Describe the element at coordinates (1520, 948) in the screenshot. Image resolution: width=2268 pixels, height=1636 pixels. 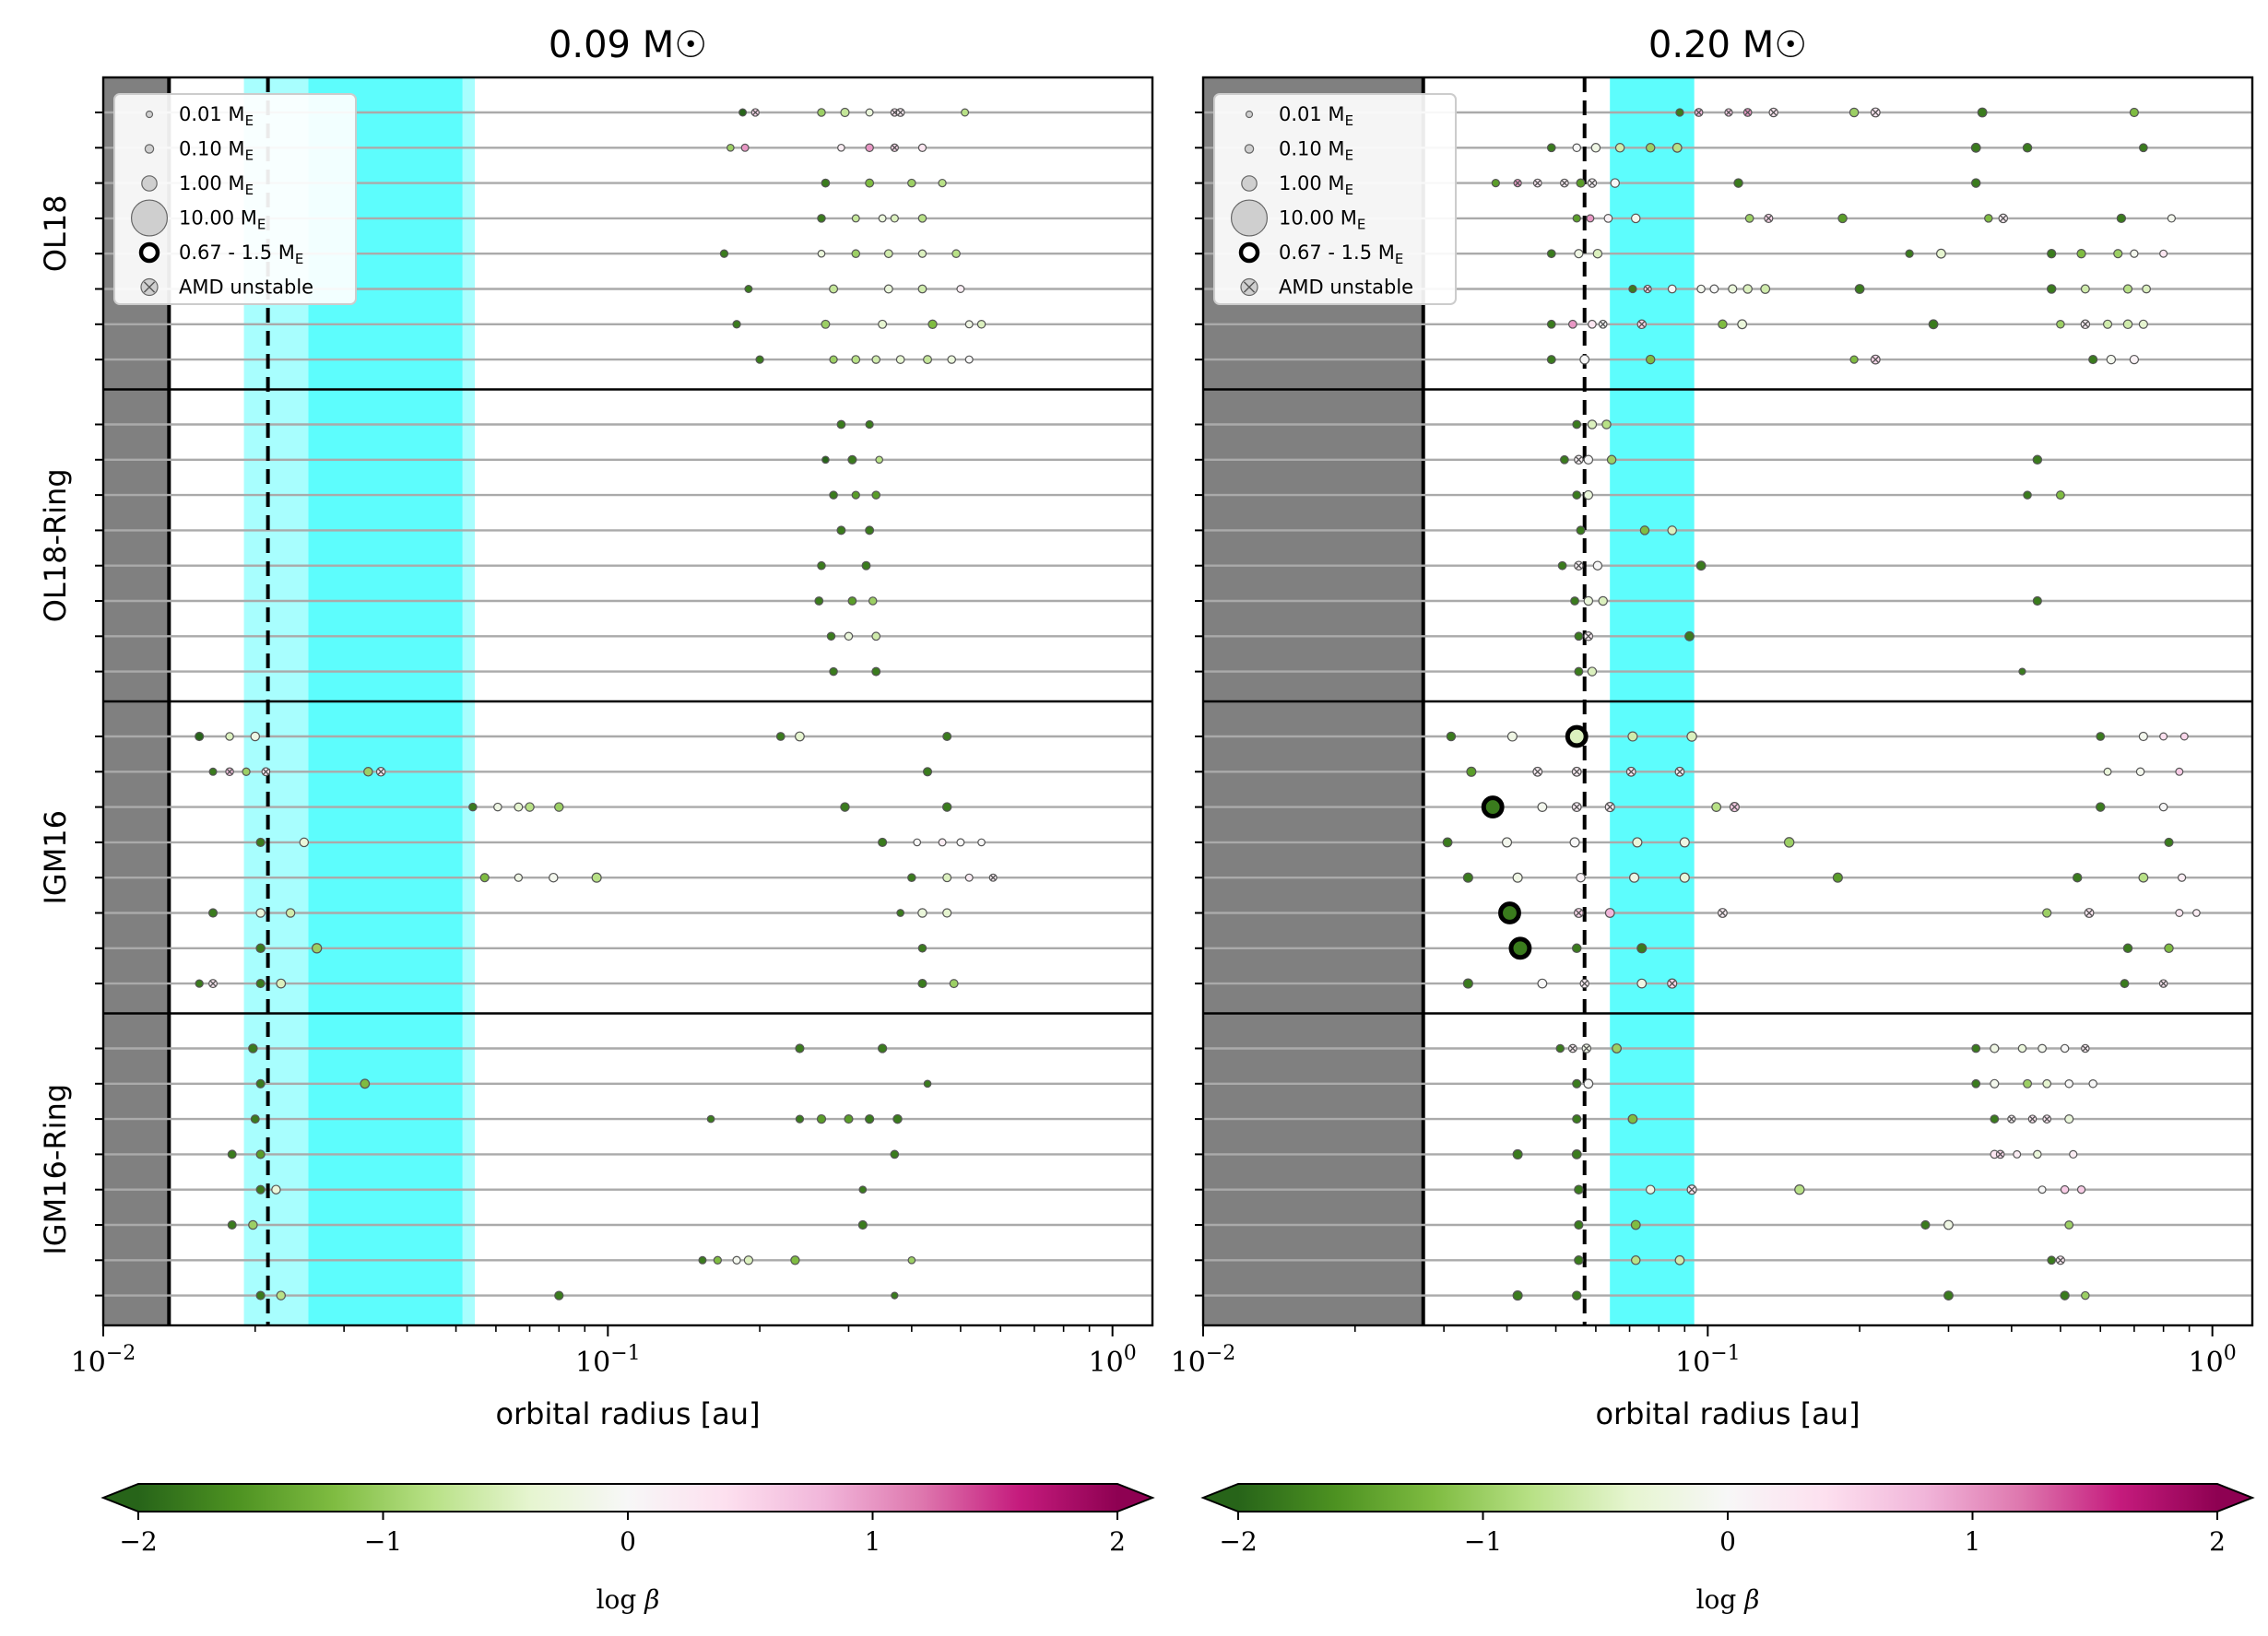
I see `earth-mass-planet` at that location.